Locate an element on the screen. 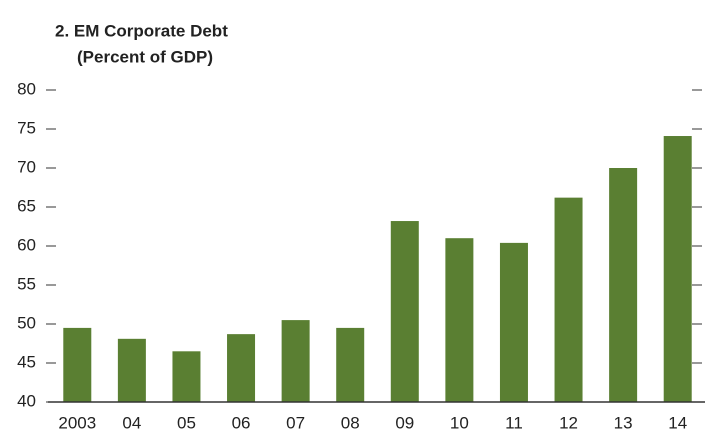 The height and width of the screenshot is (448, 720). x-tick-label: 08 is located at coordinates (350, 422).